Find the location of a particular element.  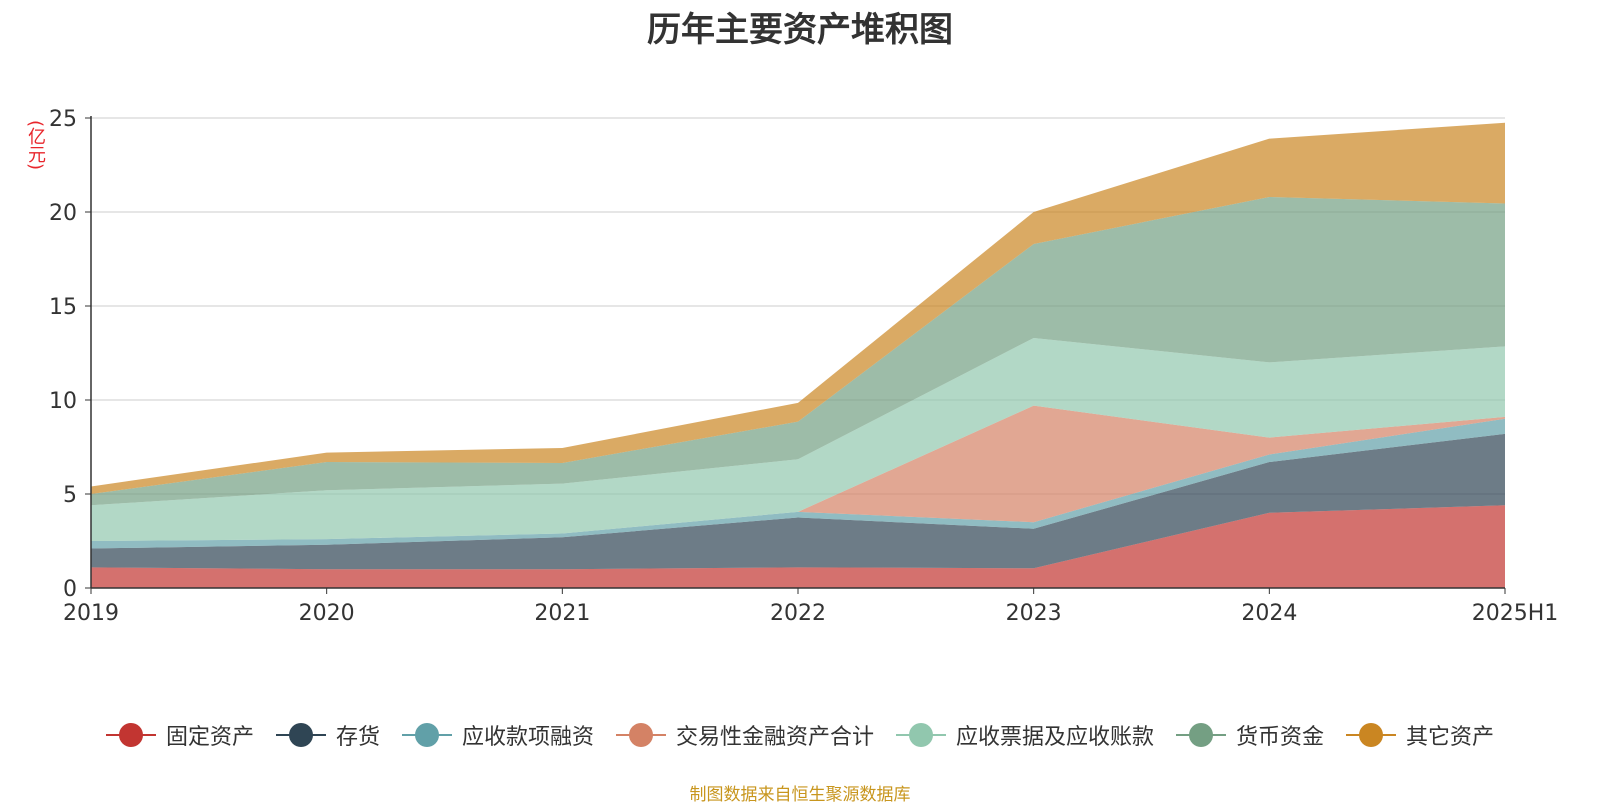

legend-item: 其它资产 is located at coordinates (1420, 735).